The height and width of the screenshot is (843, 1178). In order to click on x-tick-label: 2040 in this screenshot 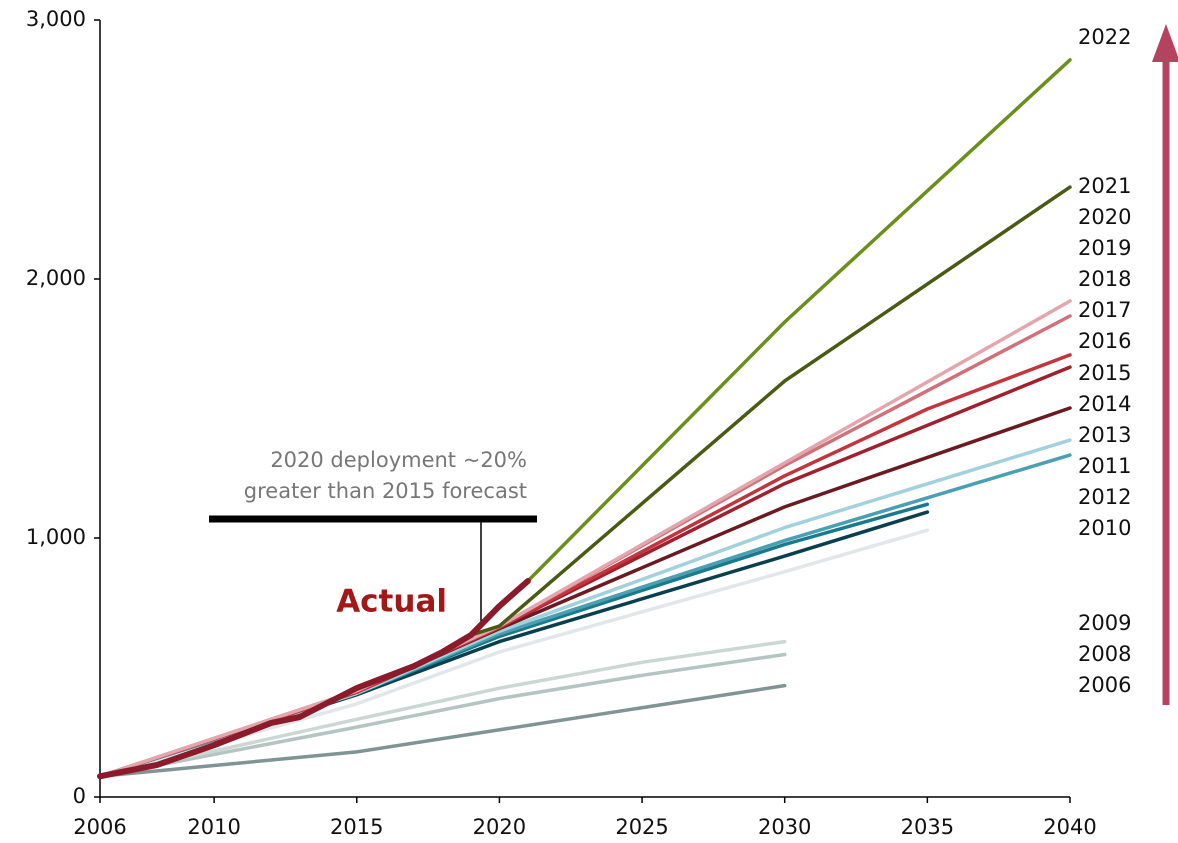, I will do `click(1069, 827)`.